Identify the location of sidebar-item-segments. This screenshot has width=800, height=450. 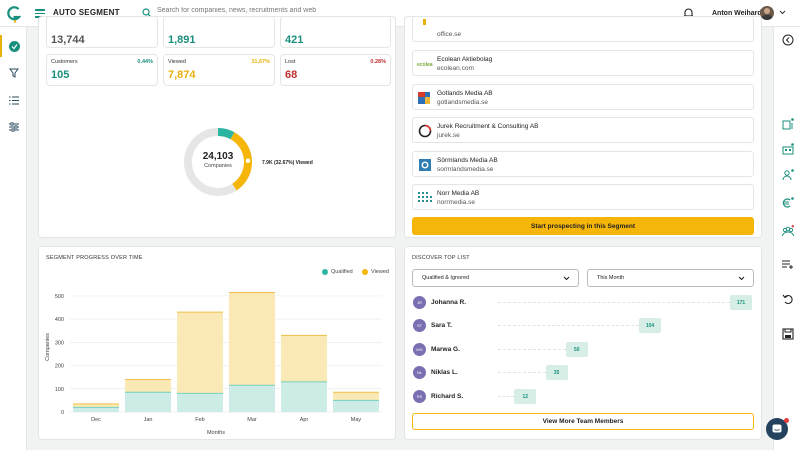
(13, 46).